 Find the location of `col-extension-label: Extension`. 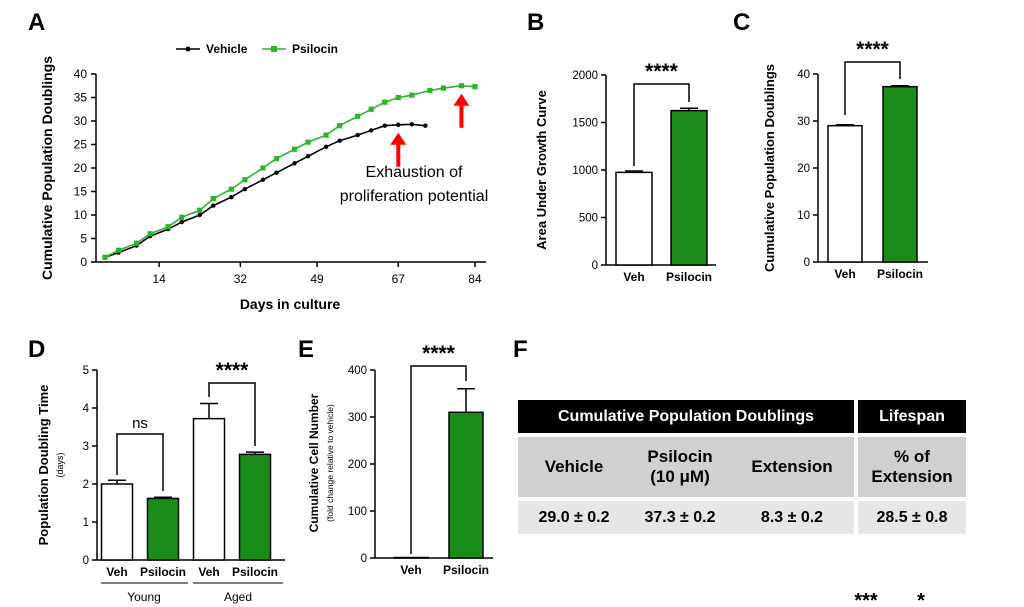

col-extension-label: Extension is located at coordinates (792, 466).